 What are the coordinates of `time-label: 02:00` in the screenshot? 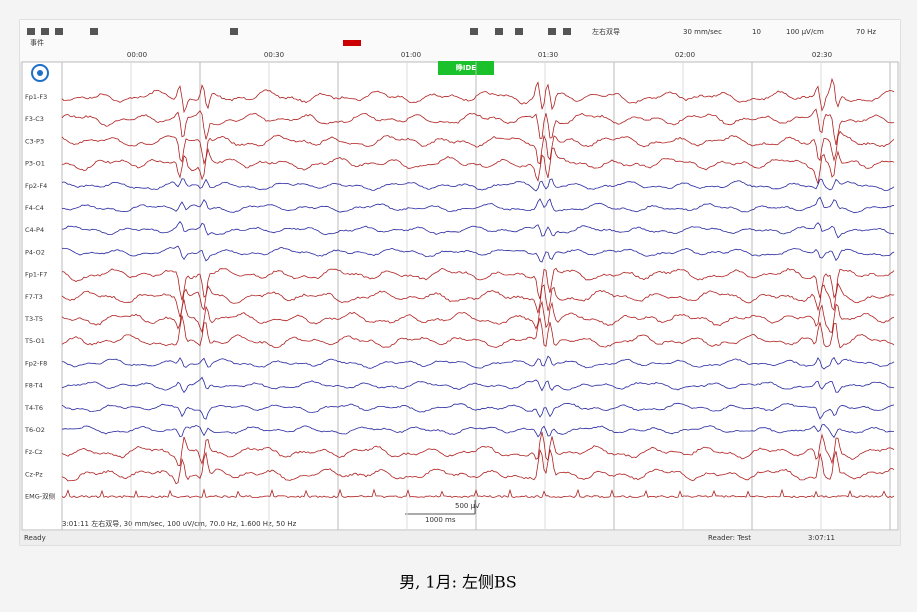 It's located at (685, 55).